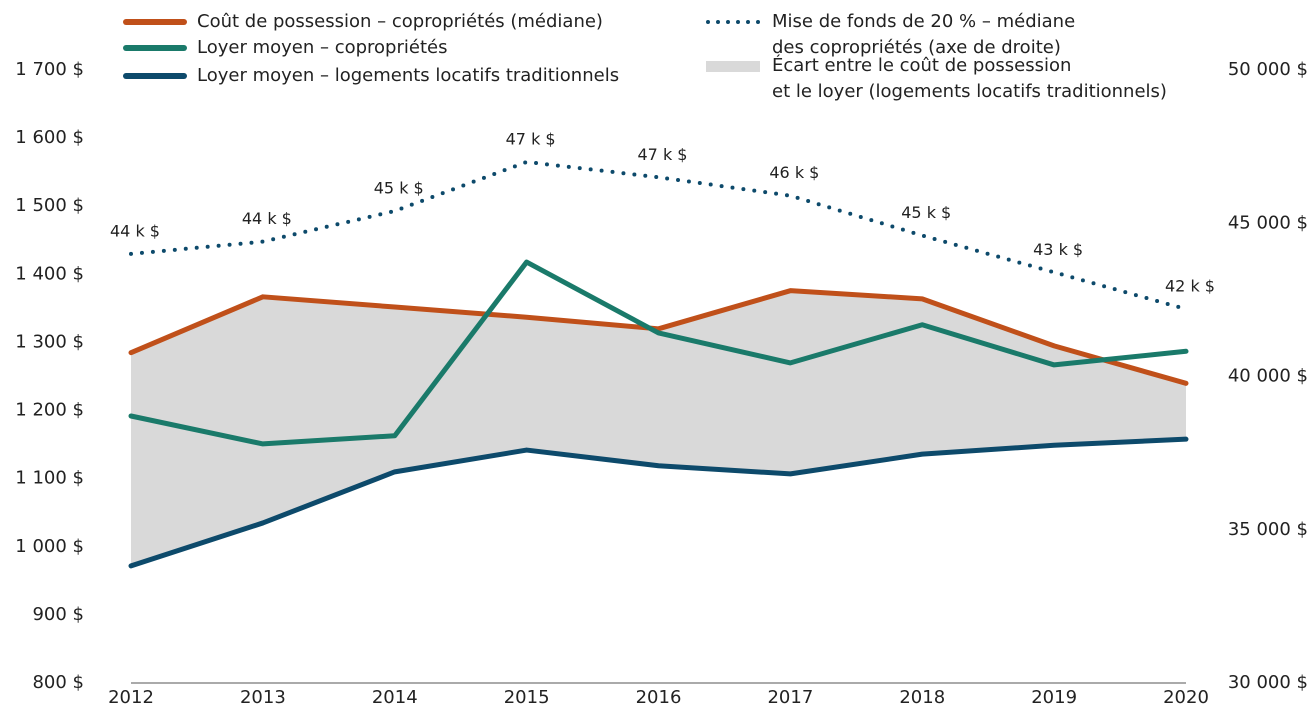  I want to click on value-label: 43 k $, so click(1058, 249).